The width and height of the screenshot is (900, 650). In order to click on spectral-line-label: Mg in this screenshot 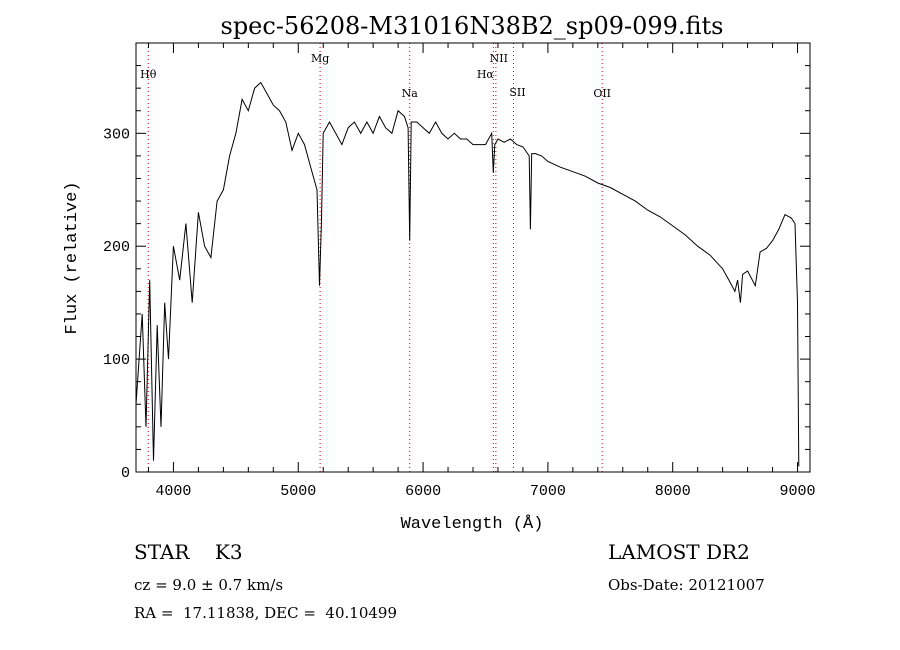, I will do `click(320, 58)`.